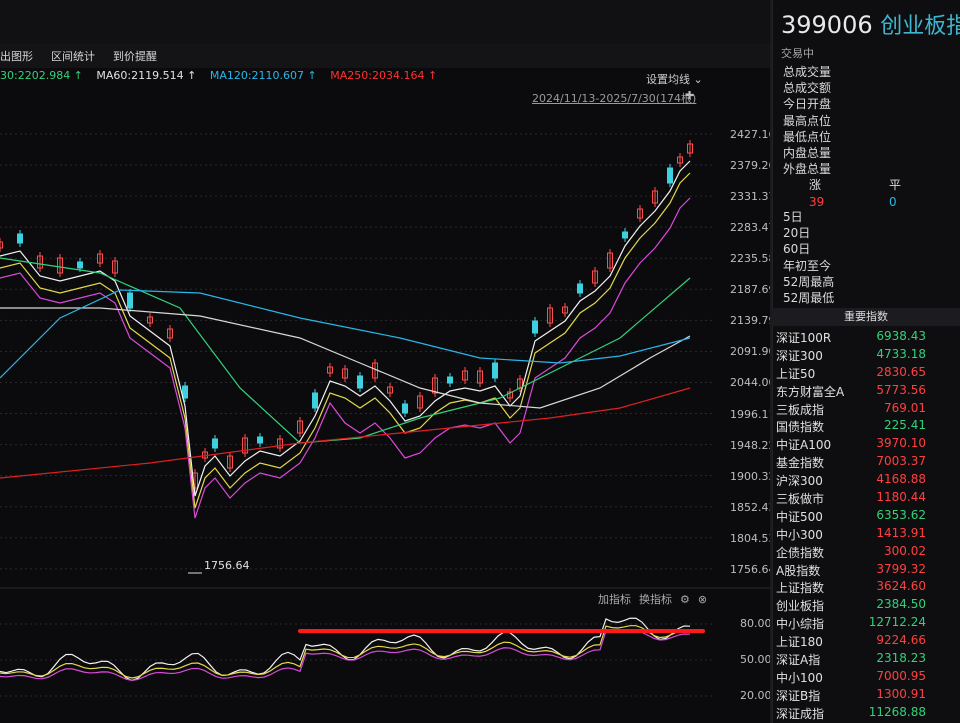 The image size is (960, 723). Describe the element at coordinates (868, 427) in the screenshot. I see `index-row: 国债指数 225.41` at that location.